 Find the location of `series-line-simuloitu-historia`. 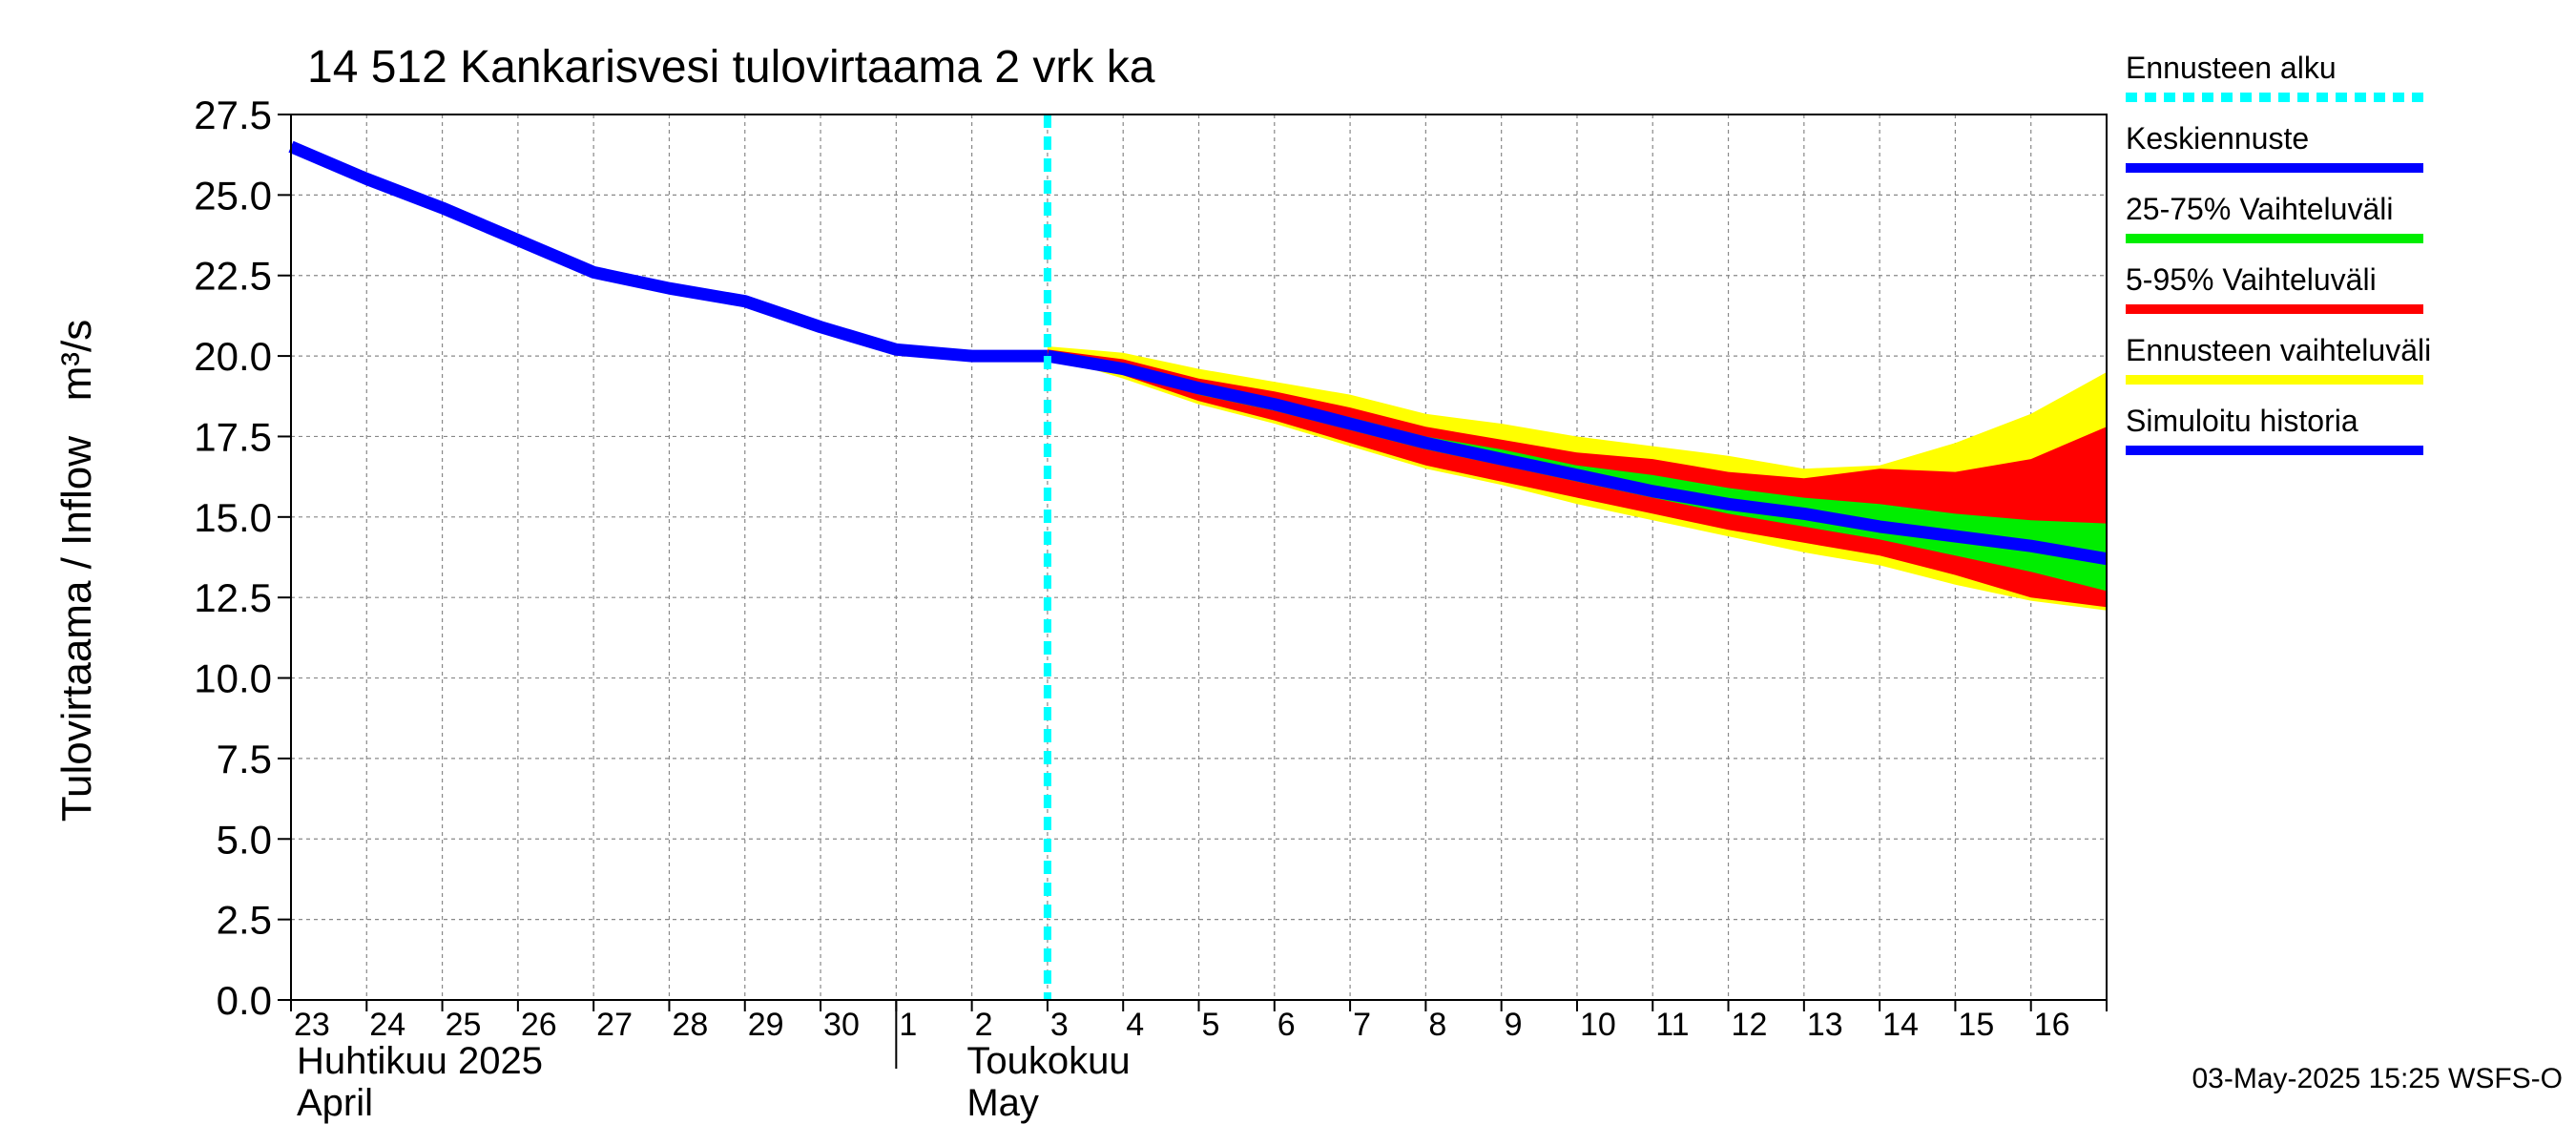

series-line-simuloitu-historia is located at coordinates (668, 252).